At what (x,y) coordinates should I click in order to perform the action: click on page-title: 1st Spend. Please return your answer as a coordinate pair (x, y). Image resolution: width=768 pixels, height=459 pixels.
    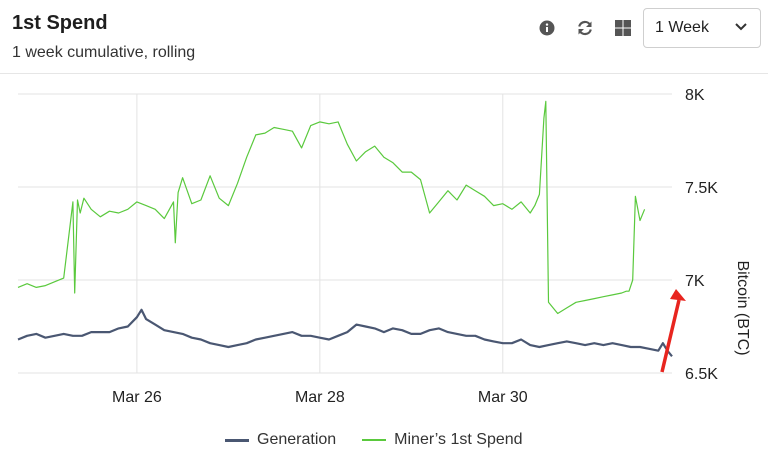
    Looking at the image, I should click on (60, 23).